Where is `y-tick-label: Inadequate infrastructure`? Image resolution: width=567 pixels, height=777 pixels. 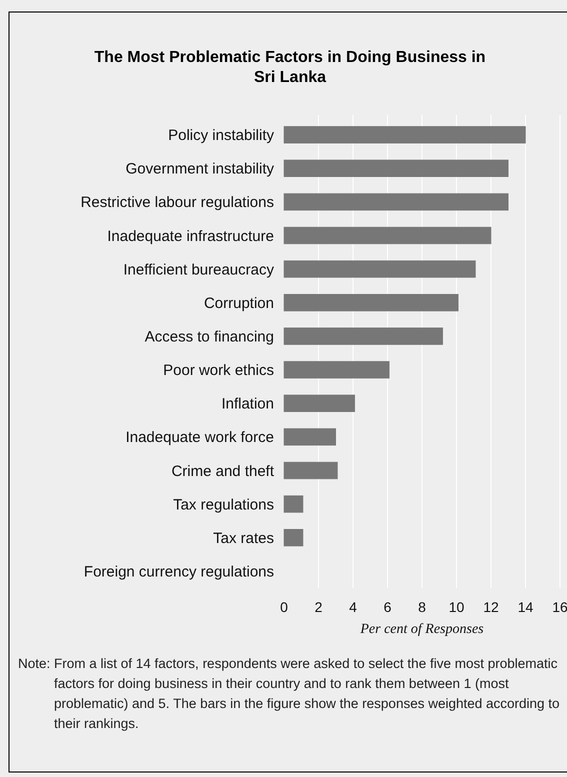 y-tick-label: Inadequate infrastructure is located at coordinates (190, 236).